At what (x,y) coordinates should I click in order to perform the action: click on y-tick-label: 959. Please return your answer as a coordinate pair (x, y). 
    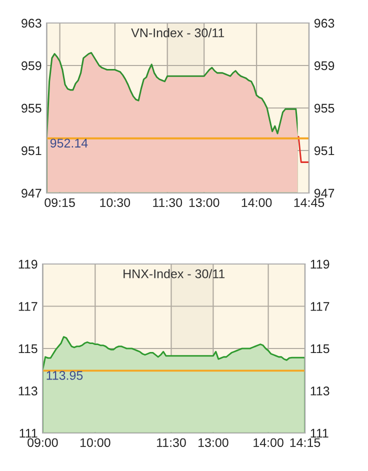
    Looking at the image, I should click on (32, 65).